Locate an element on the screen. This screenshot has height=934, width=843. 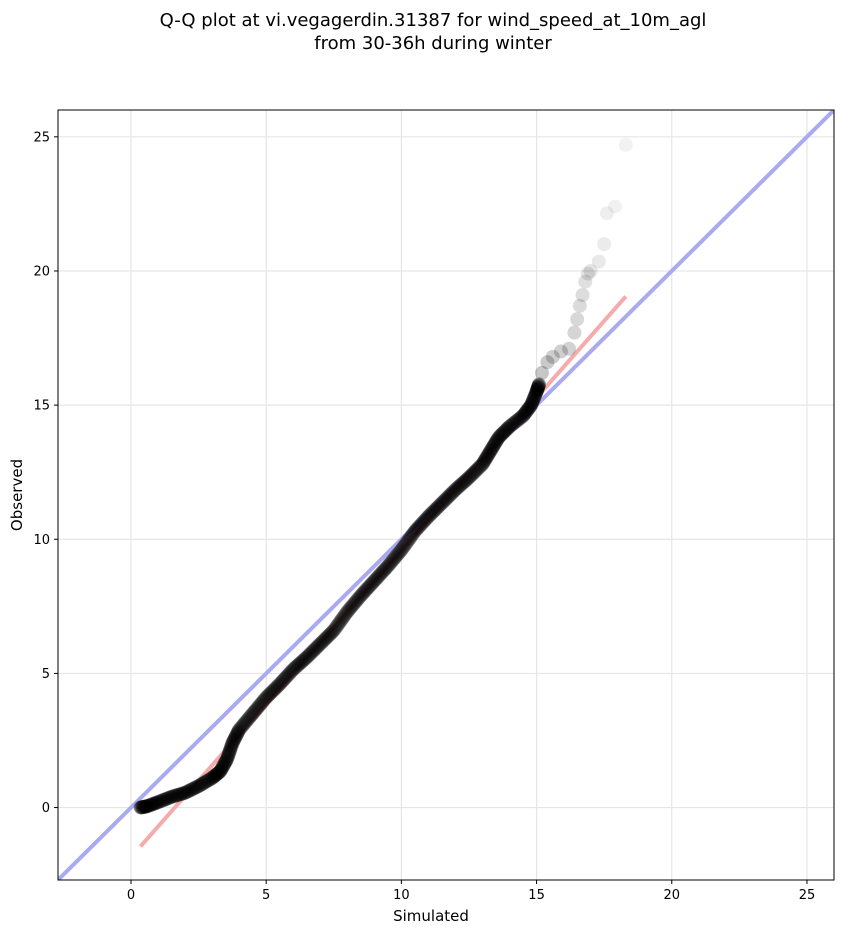
y-tick-label-1: 5 is located at coordinates (46, 674).